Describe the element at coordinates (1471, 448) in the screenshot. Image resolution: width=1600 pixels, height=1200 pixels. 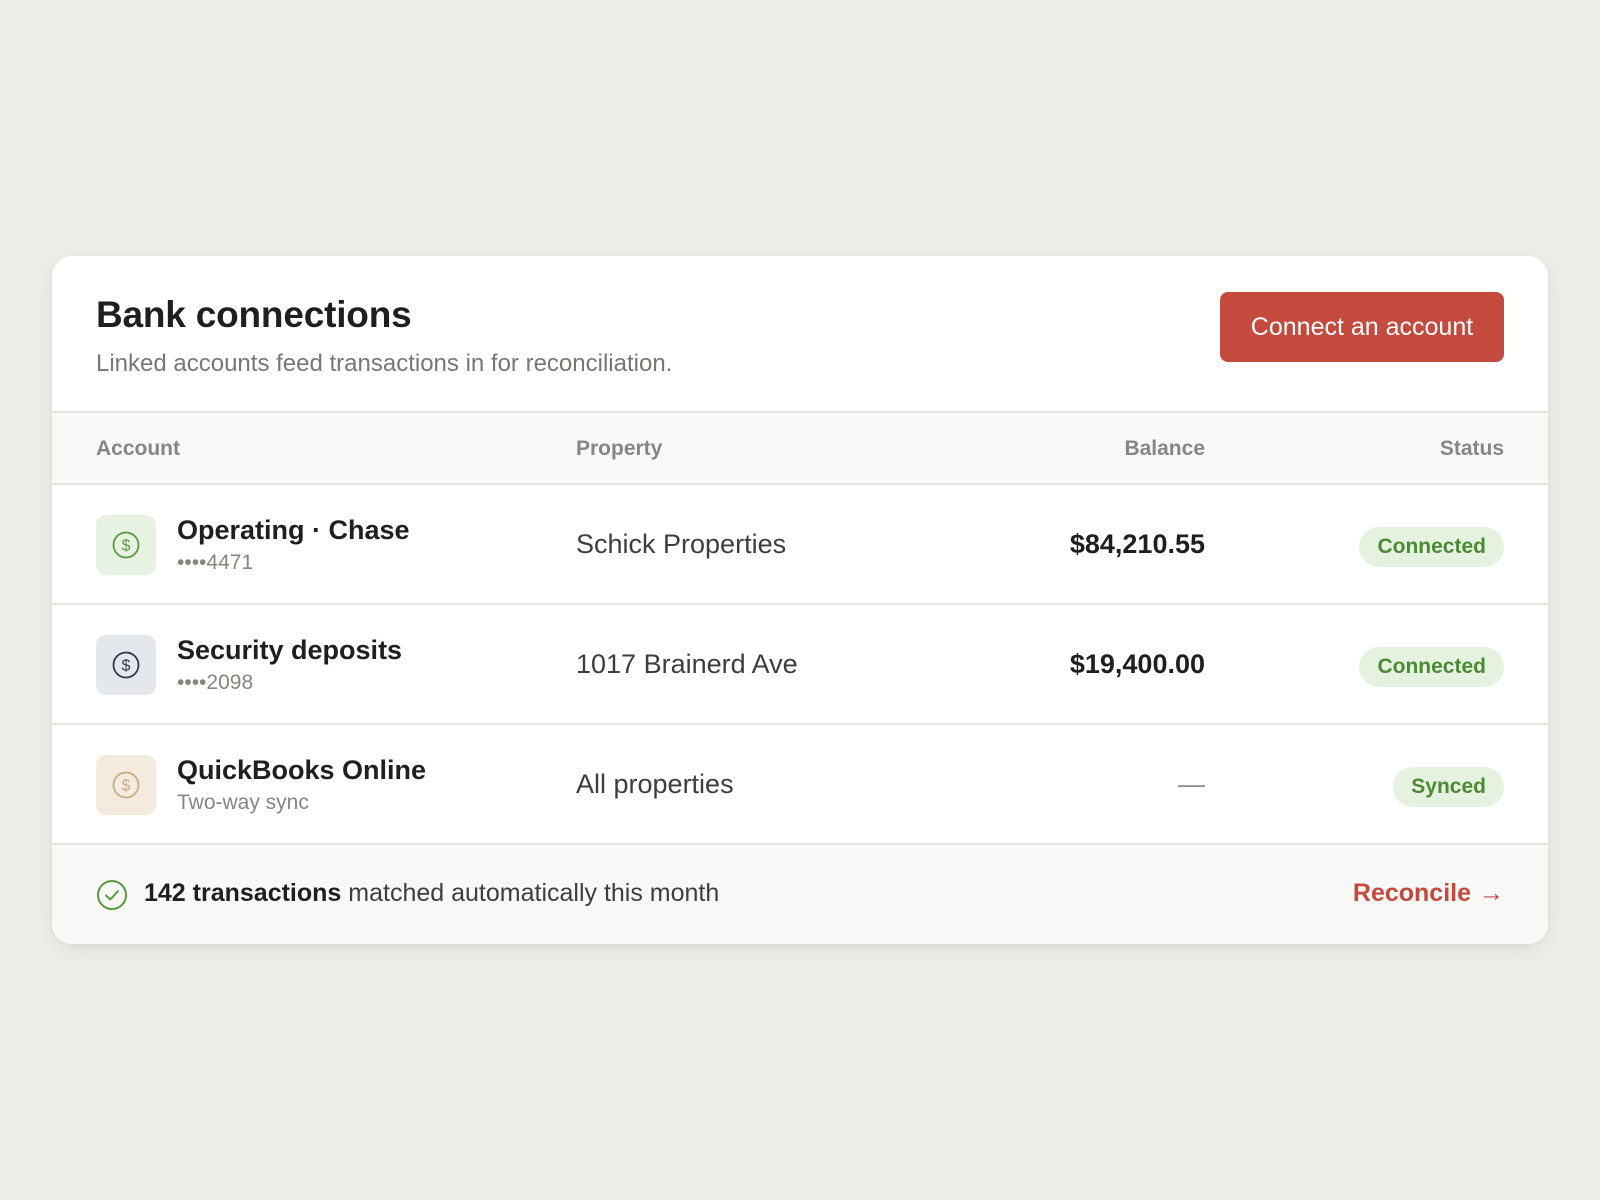
I see `column-header-status: Status` at that location.